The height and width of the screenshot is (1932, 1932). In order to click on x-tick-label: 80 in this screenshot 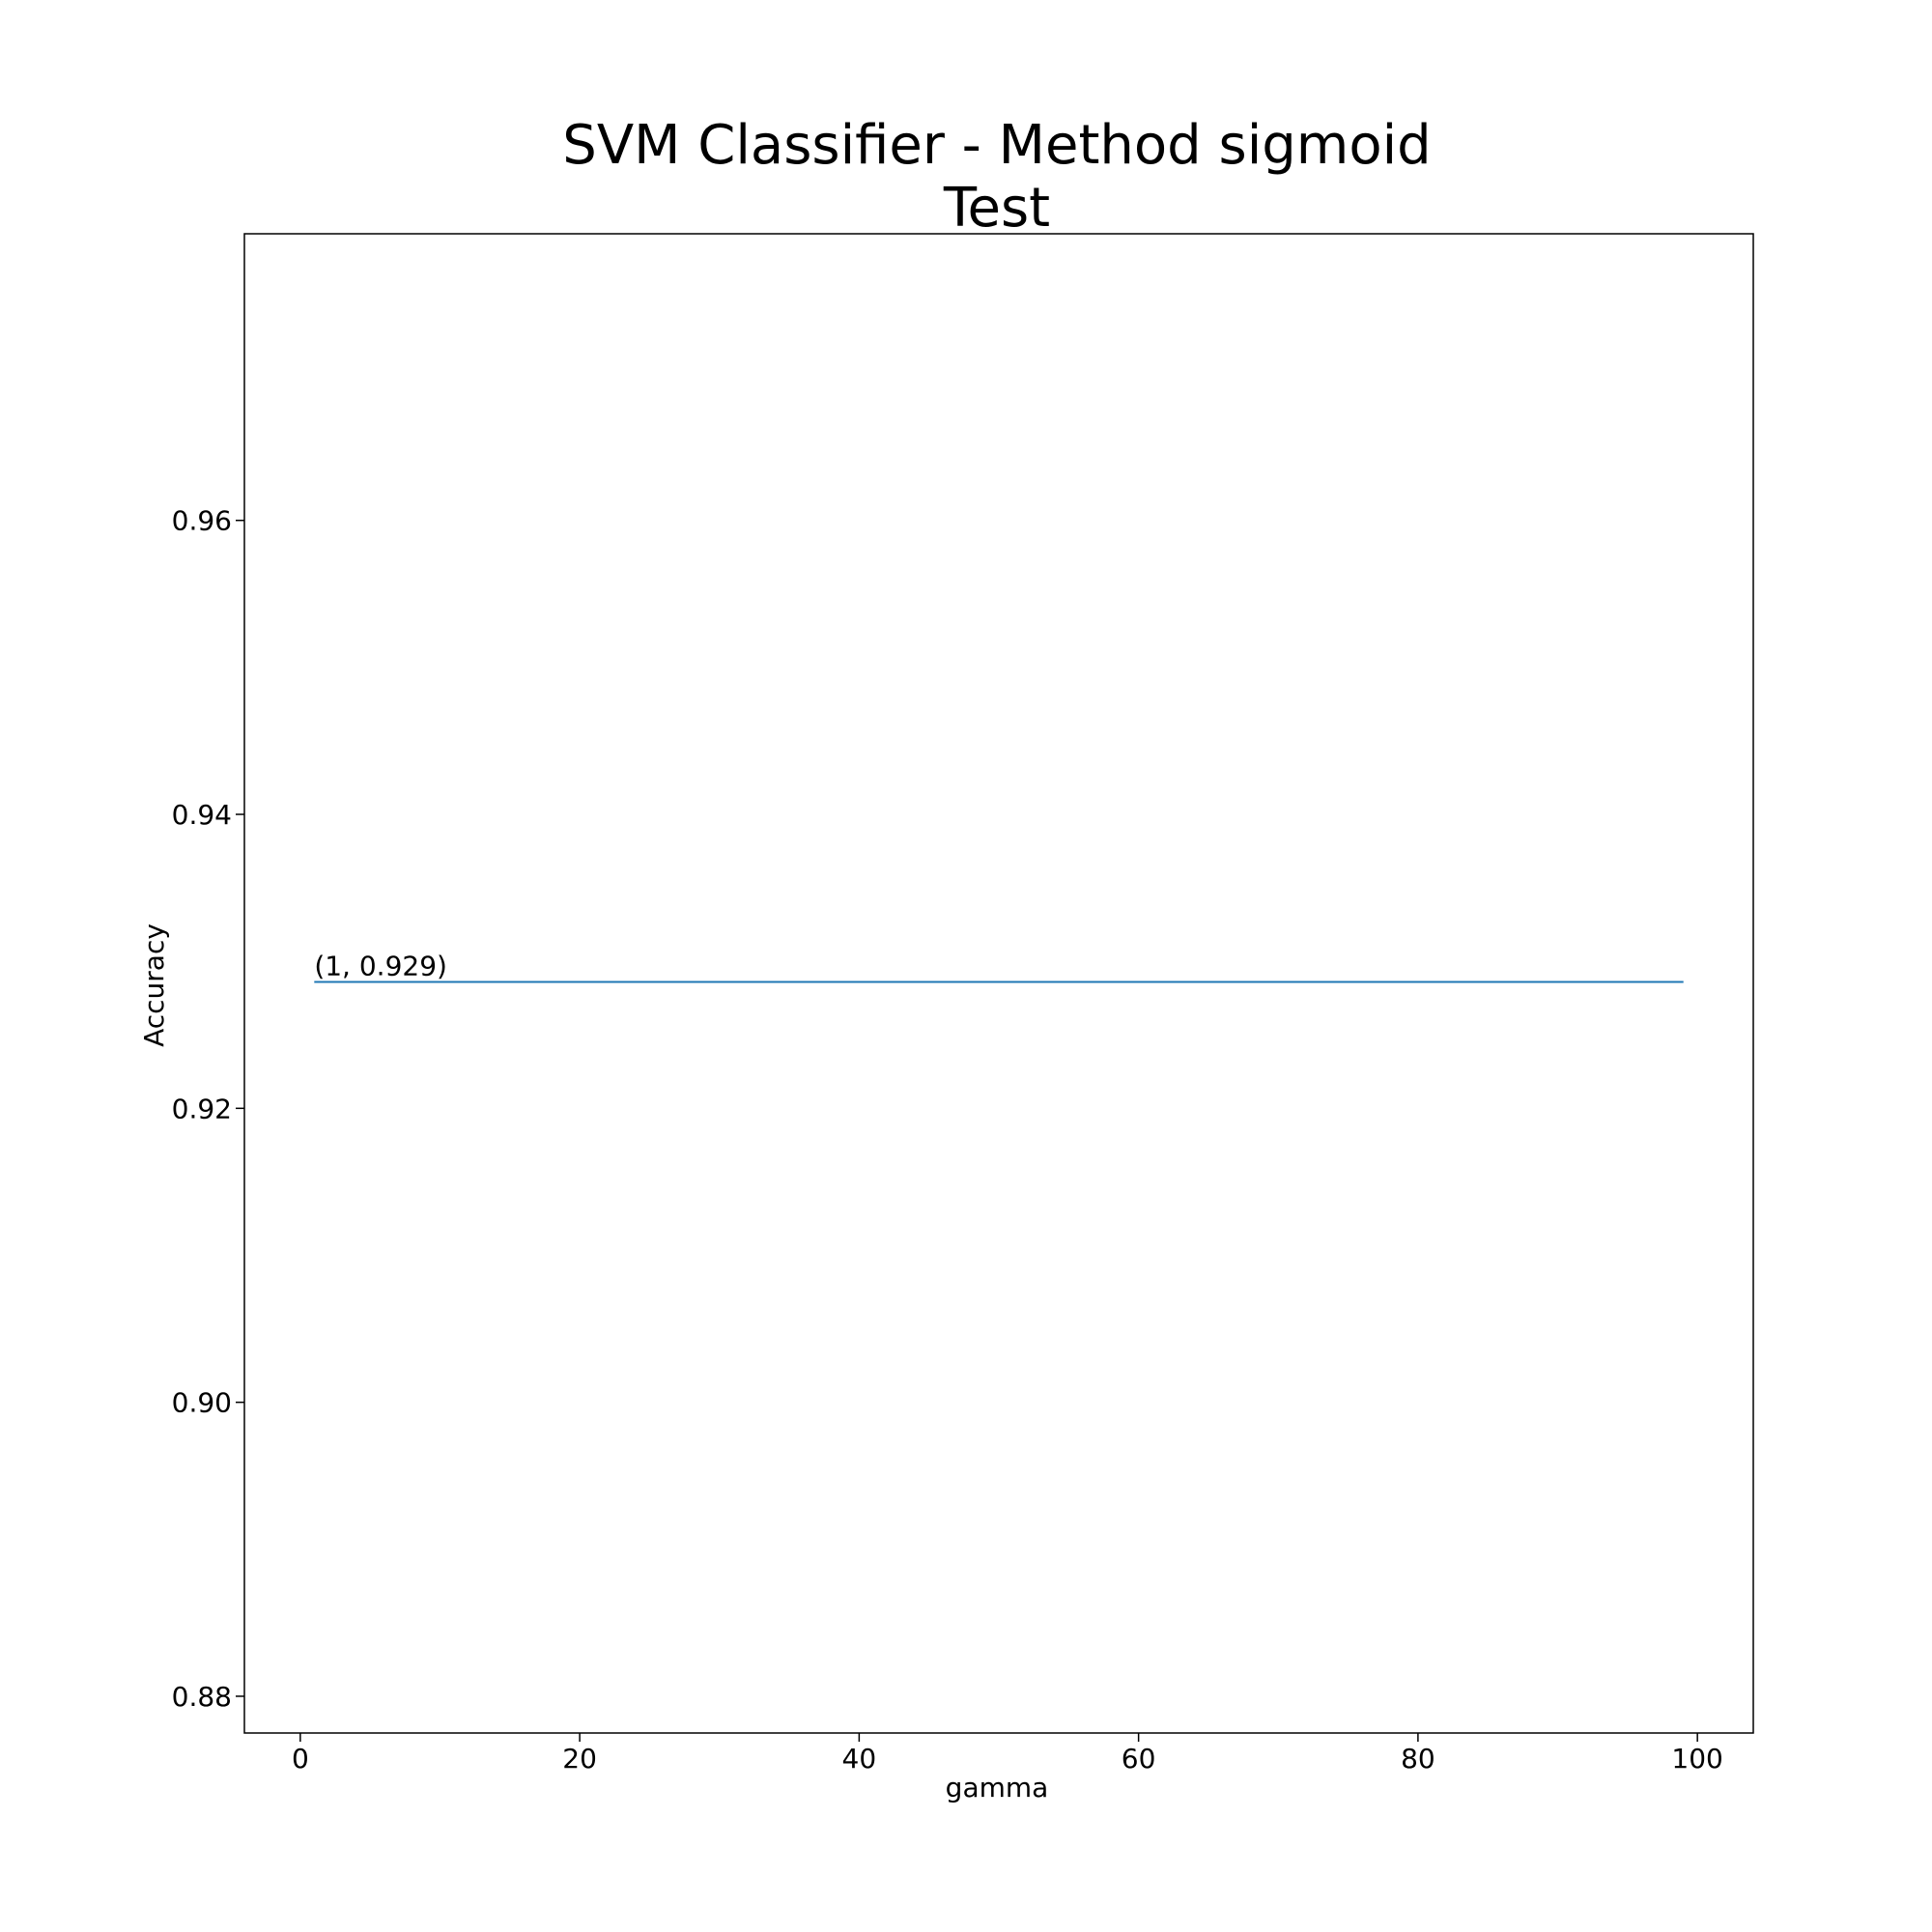, I will do `click(1418, 1759)`.